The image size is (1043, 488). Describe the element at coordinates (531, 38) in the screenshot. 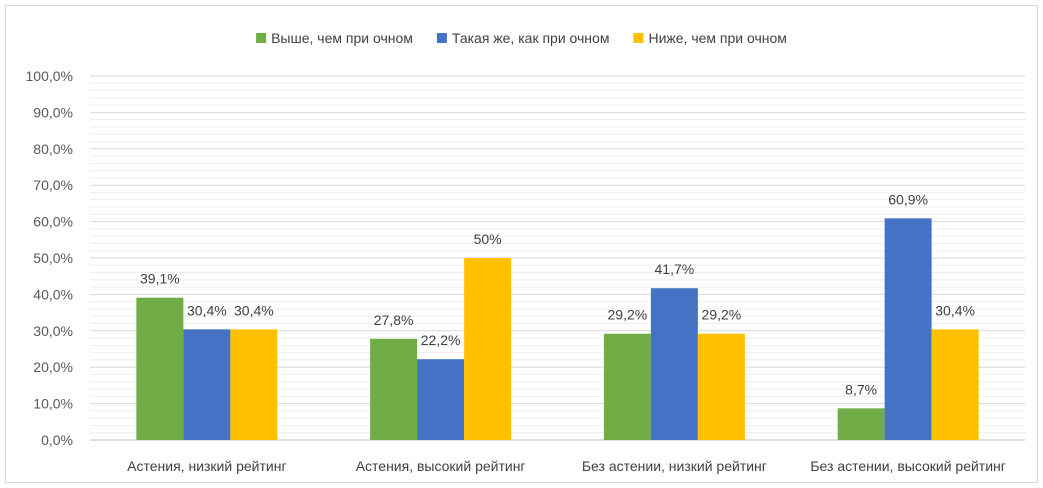

I see `legend-label: Такая же, как при очном` at that location.